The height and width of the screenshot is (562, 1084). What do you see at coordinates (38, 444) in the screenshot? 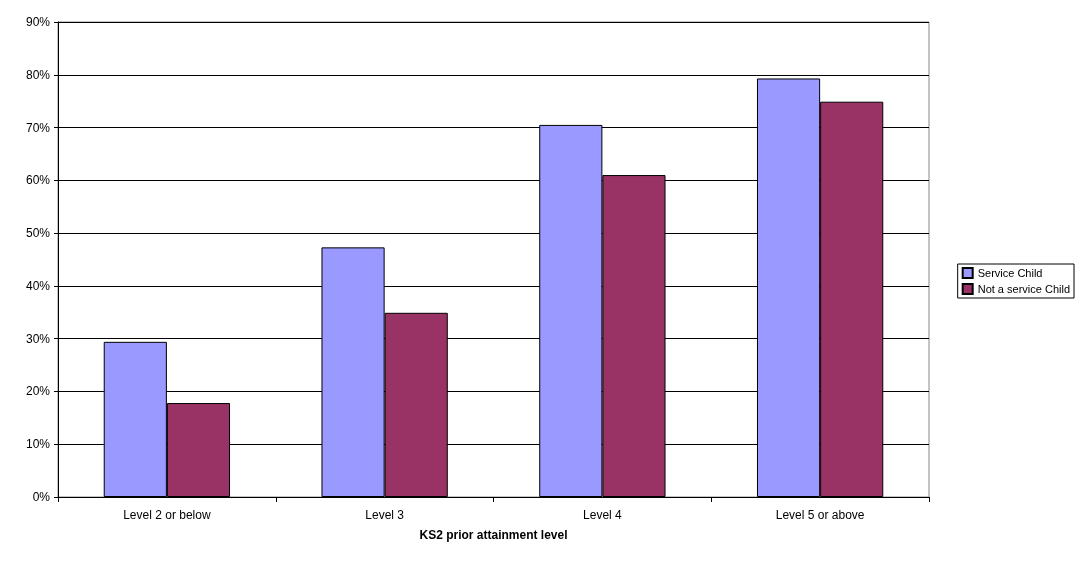
I see `y-tick-label: 10%` at bounding box center [38, 444].